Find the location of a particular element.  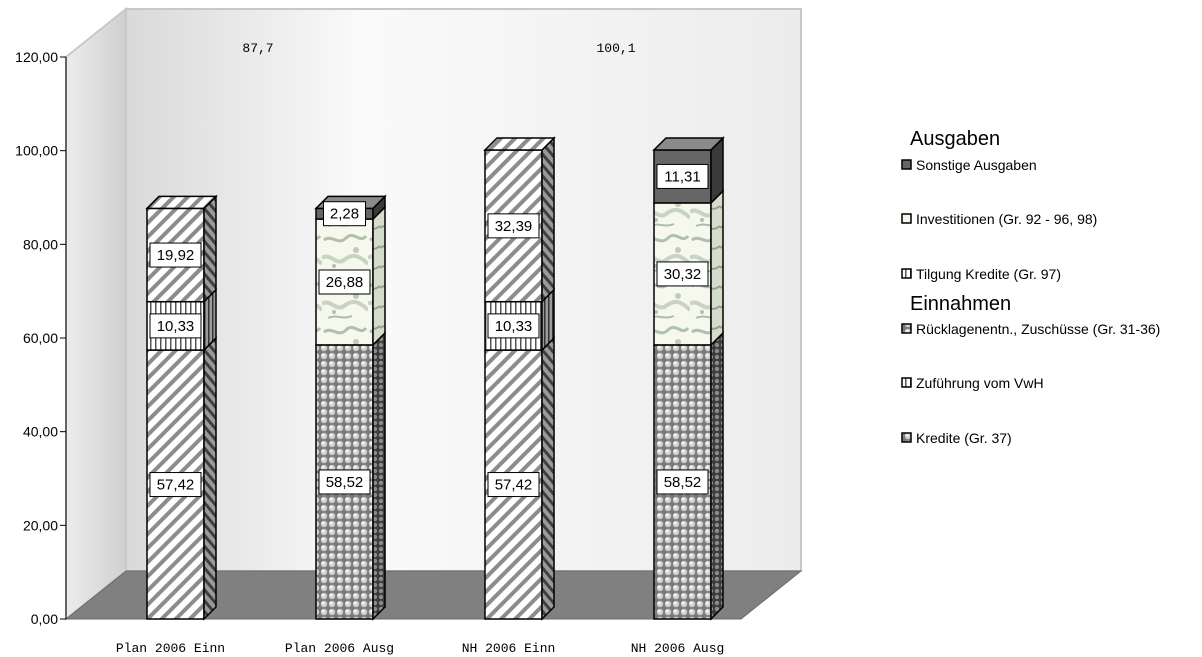

legend-item: Investitionen (Gr. 92 - 96, 98) is located at coordinates (999, 219).